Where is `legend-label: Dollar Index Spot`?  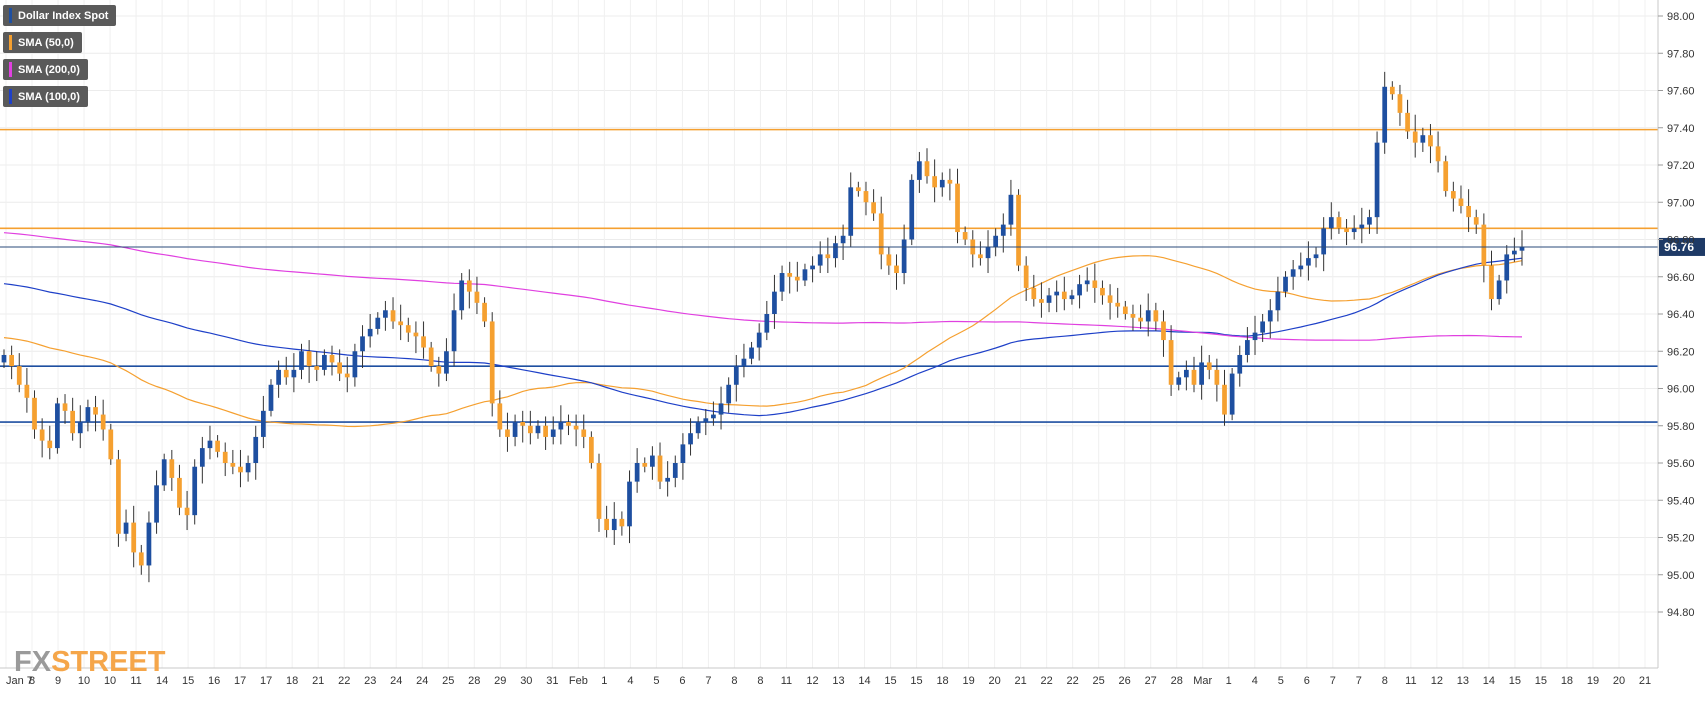
legend-label: Dollar Index Spot is located at coordinates (63, 15).